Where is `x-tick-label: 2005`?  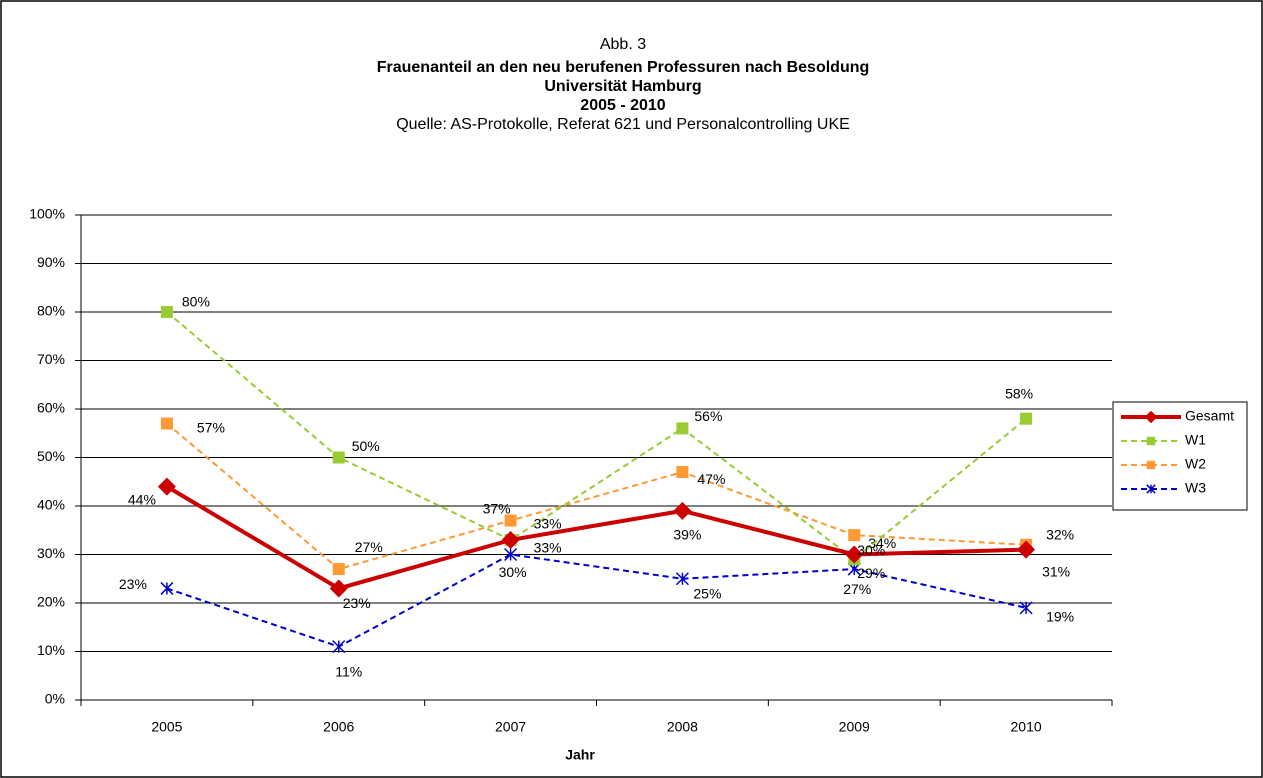
x-tick-label: 2005 is located at coordinates (166, 727).